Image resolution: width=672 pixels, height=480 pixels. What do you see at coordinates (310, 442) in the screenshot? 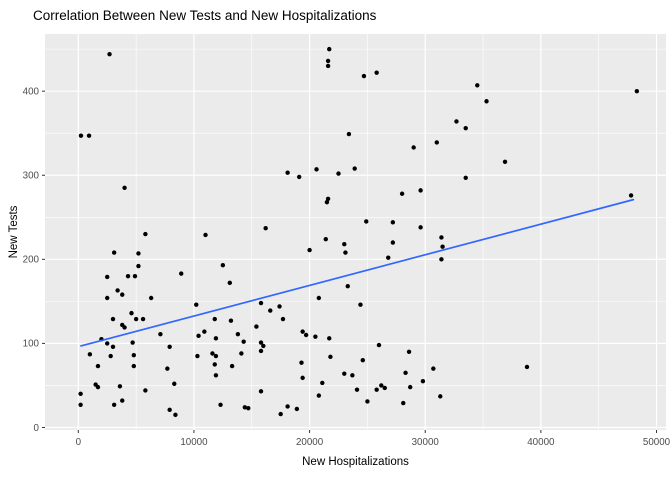
I see `x-tick-label: 20000` at bounding box center [310, 442].